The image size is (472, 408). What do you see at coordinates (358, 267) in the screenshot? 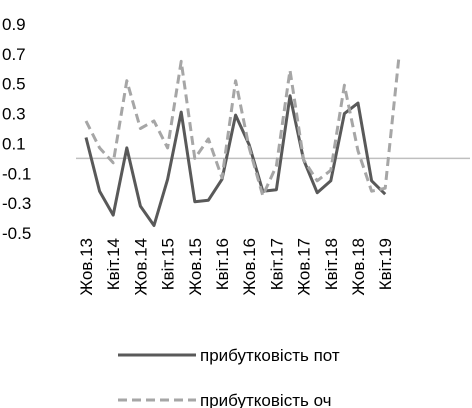
I see `x-tick-label: Жов.18` at bounding box center [358, 267].